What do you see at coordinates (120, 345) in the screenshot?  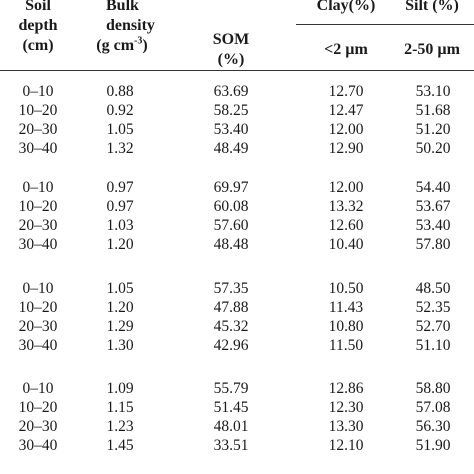 I see `bulk-density-cell: 1.30` at bounding box center [120, 345].